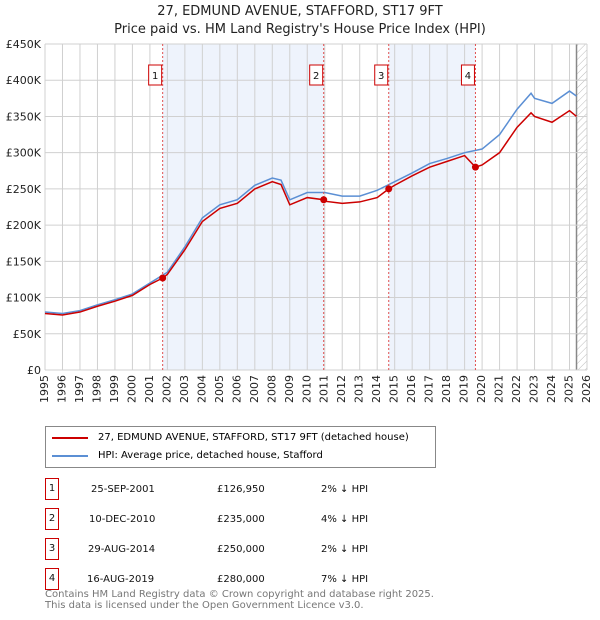 This screenshot has height=620, width=600. I want to click on x-tick-label: 2024, so click(551, 389).